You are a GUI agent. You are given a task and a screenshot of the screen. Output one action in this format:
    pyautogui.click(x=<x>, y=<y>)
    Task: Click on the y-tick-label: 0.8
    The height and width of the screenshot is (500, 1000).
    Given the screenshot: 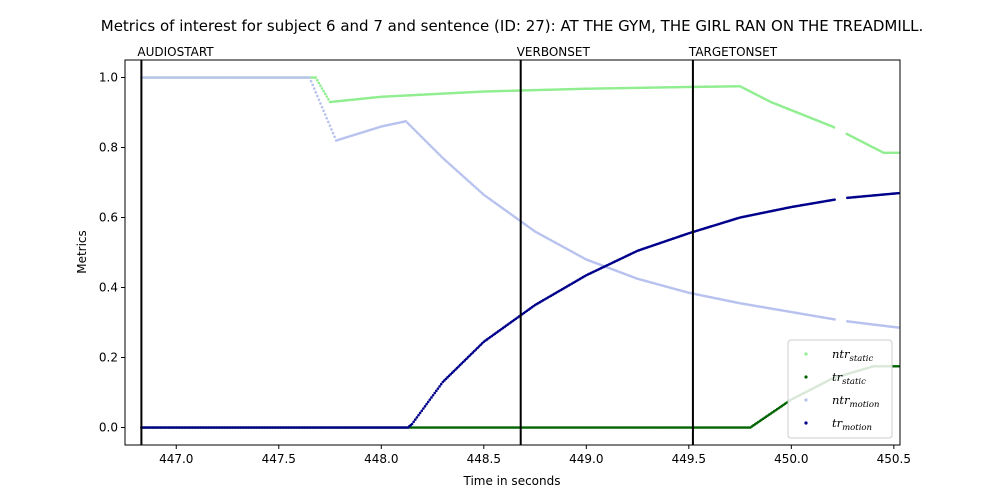 What is the action you would take?
    pyautogui.click(x=108, y=148)
    